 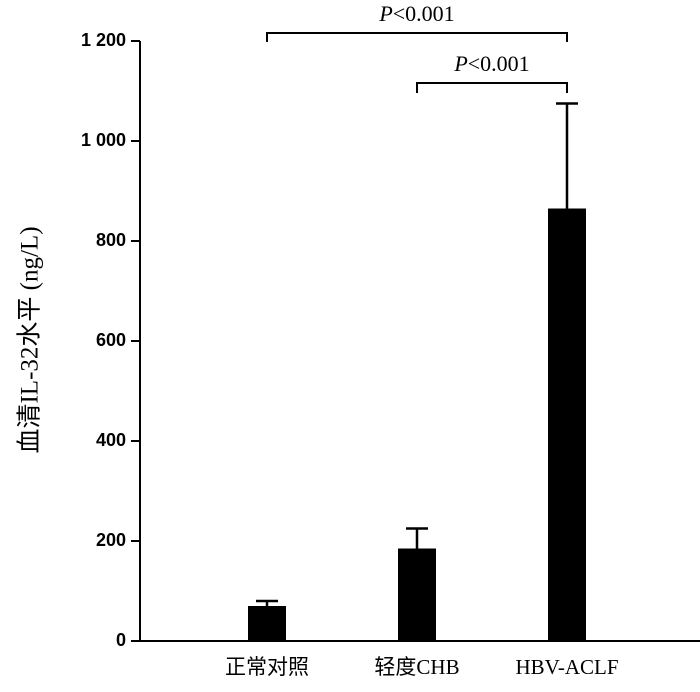 I want to click on y-tick-label: 1 000, so click(x=103, y=140).